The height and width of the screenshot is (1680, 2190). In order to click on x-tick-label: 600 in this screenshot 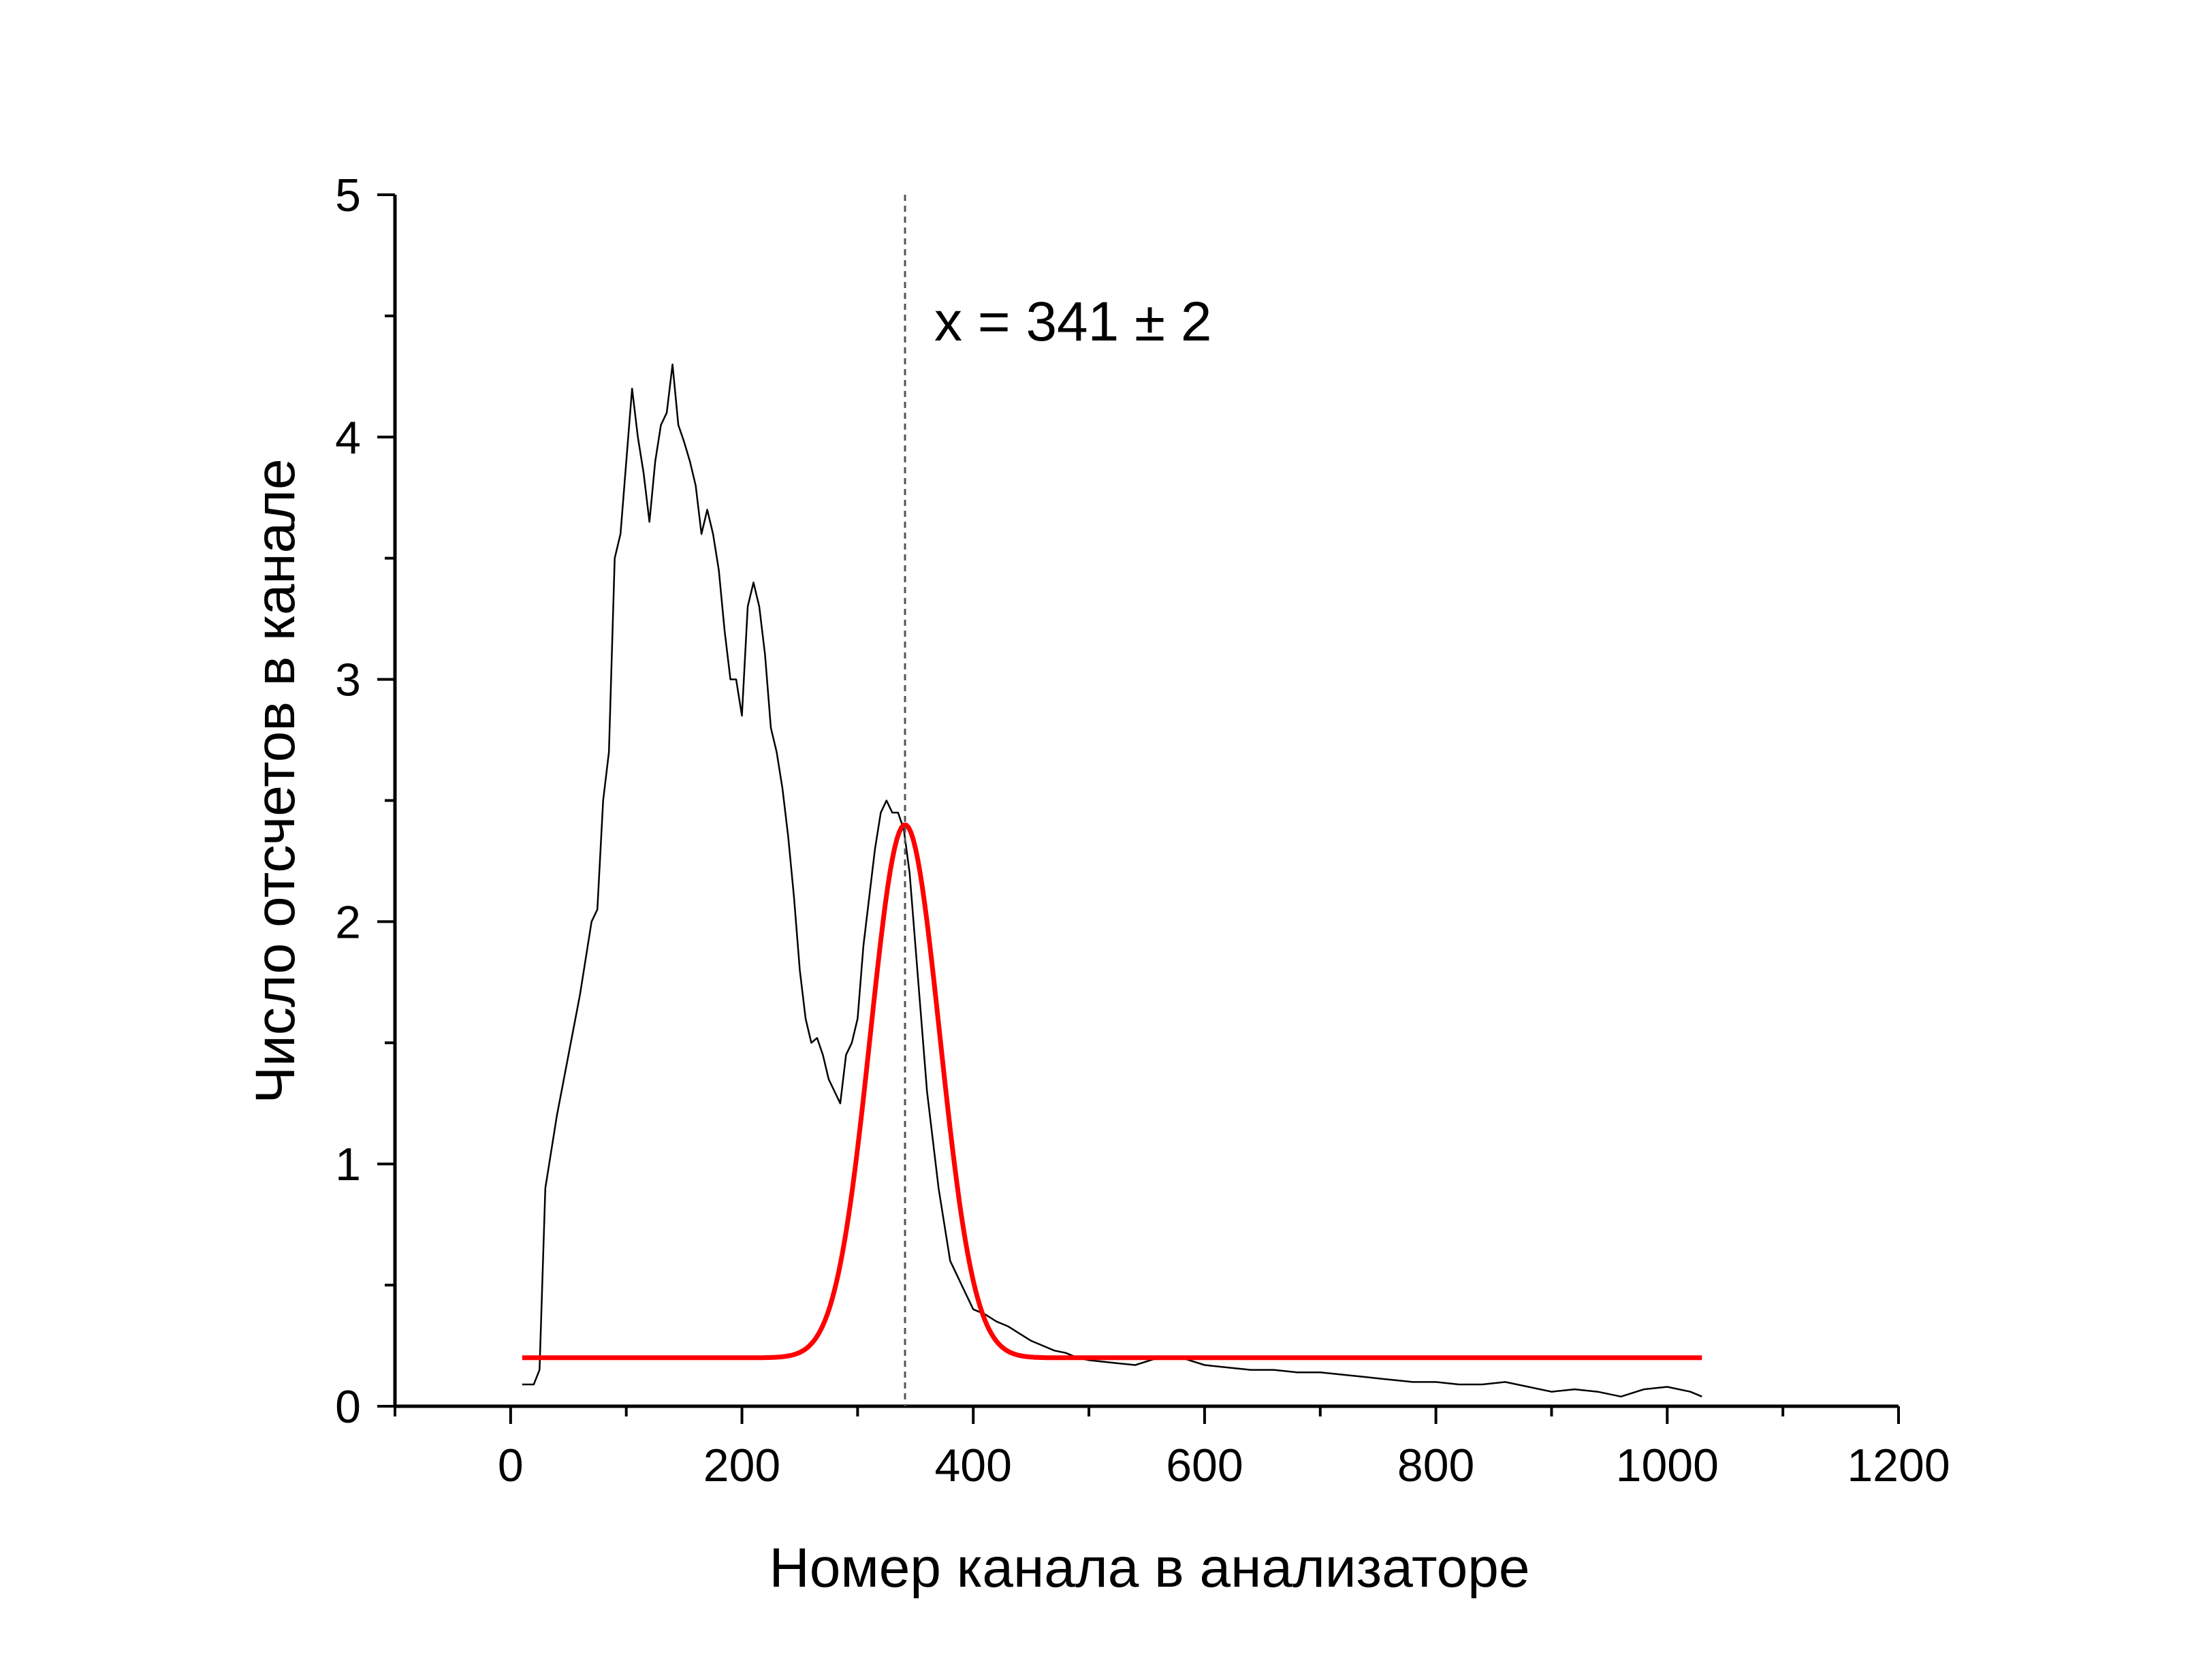, I will do `click(1204, 1465)`.